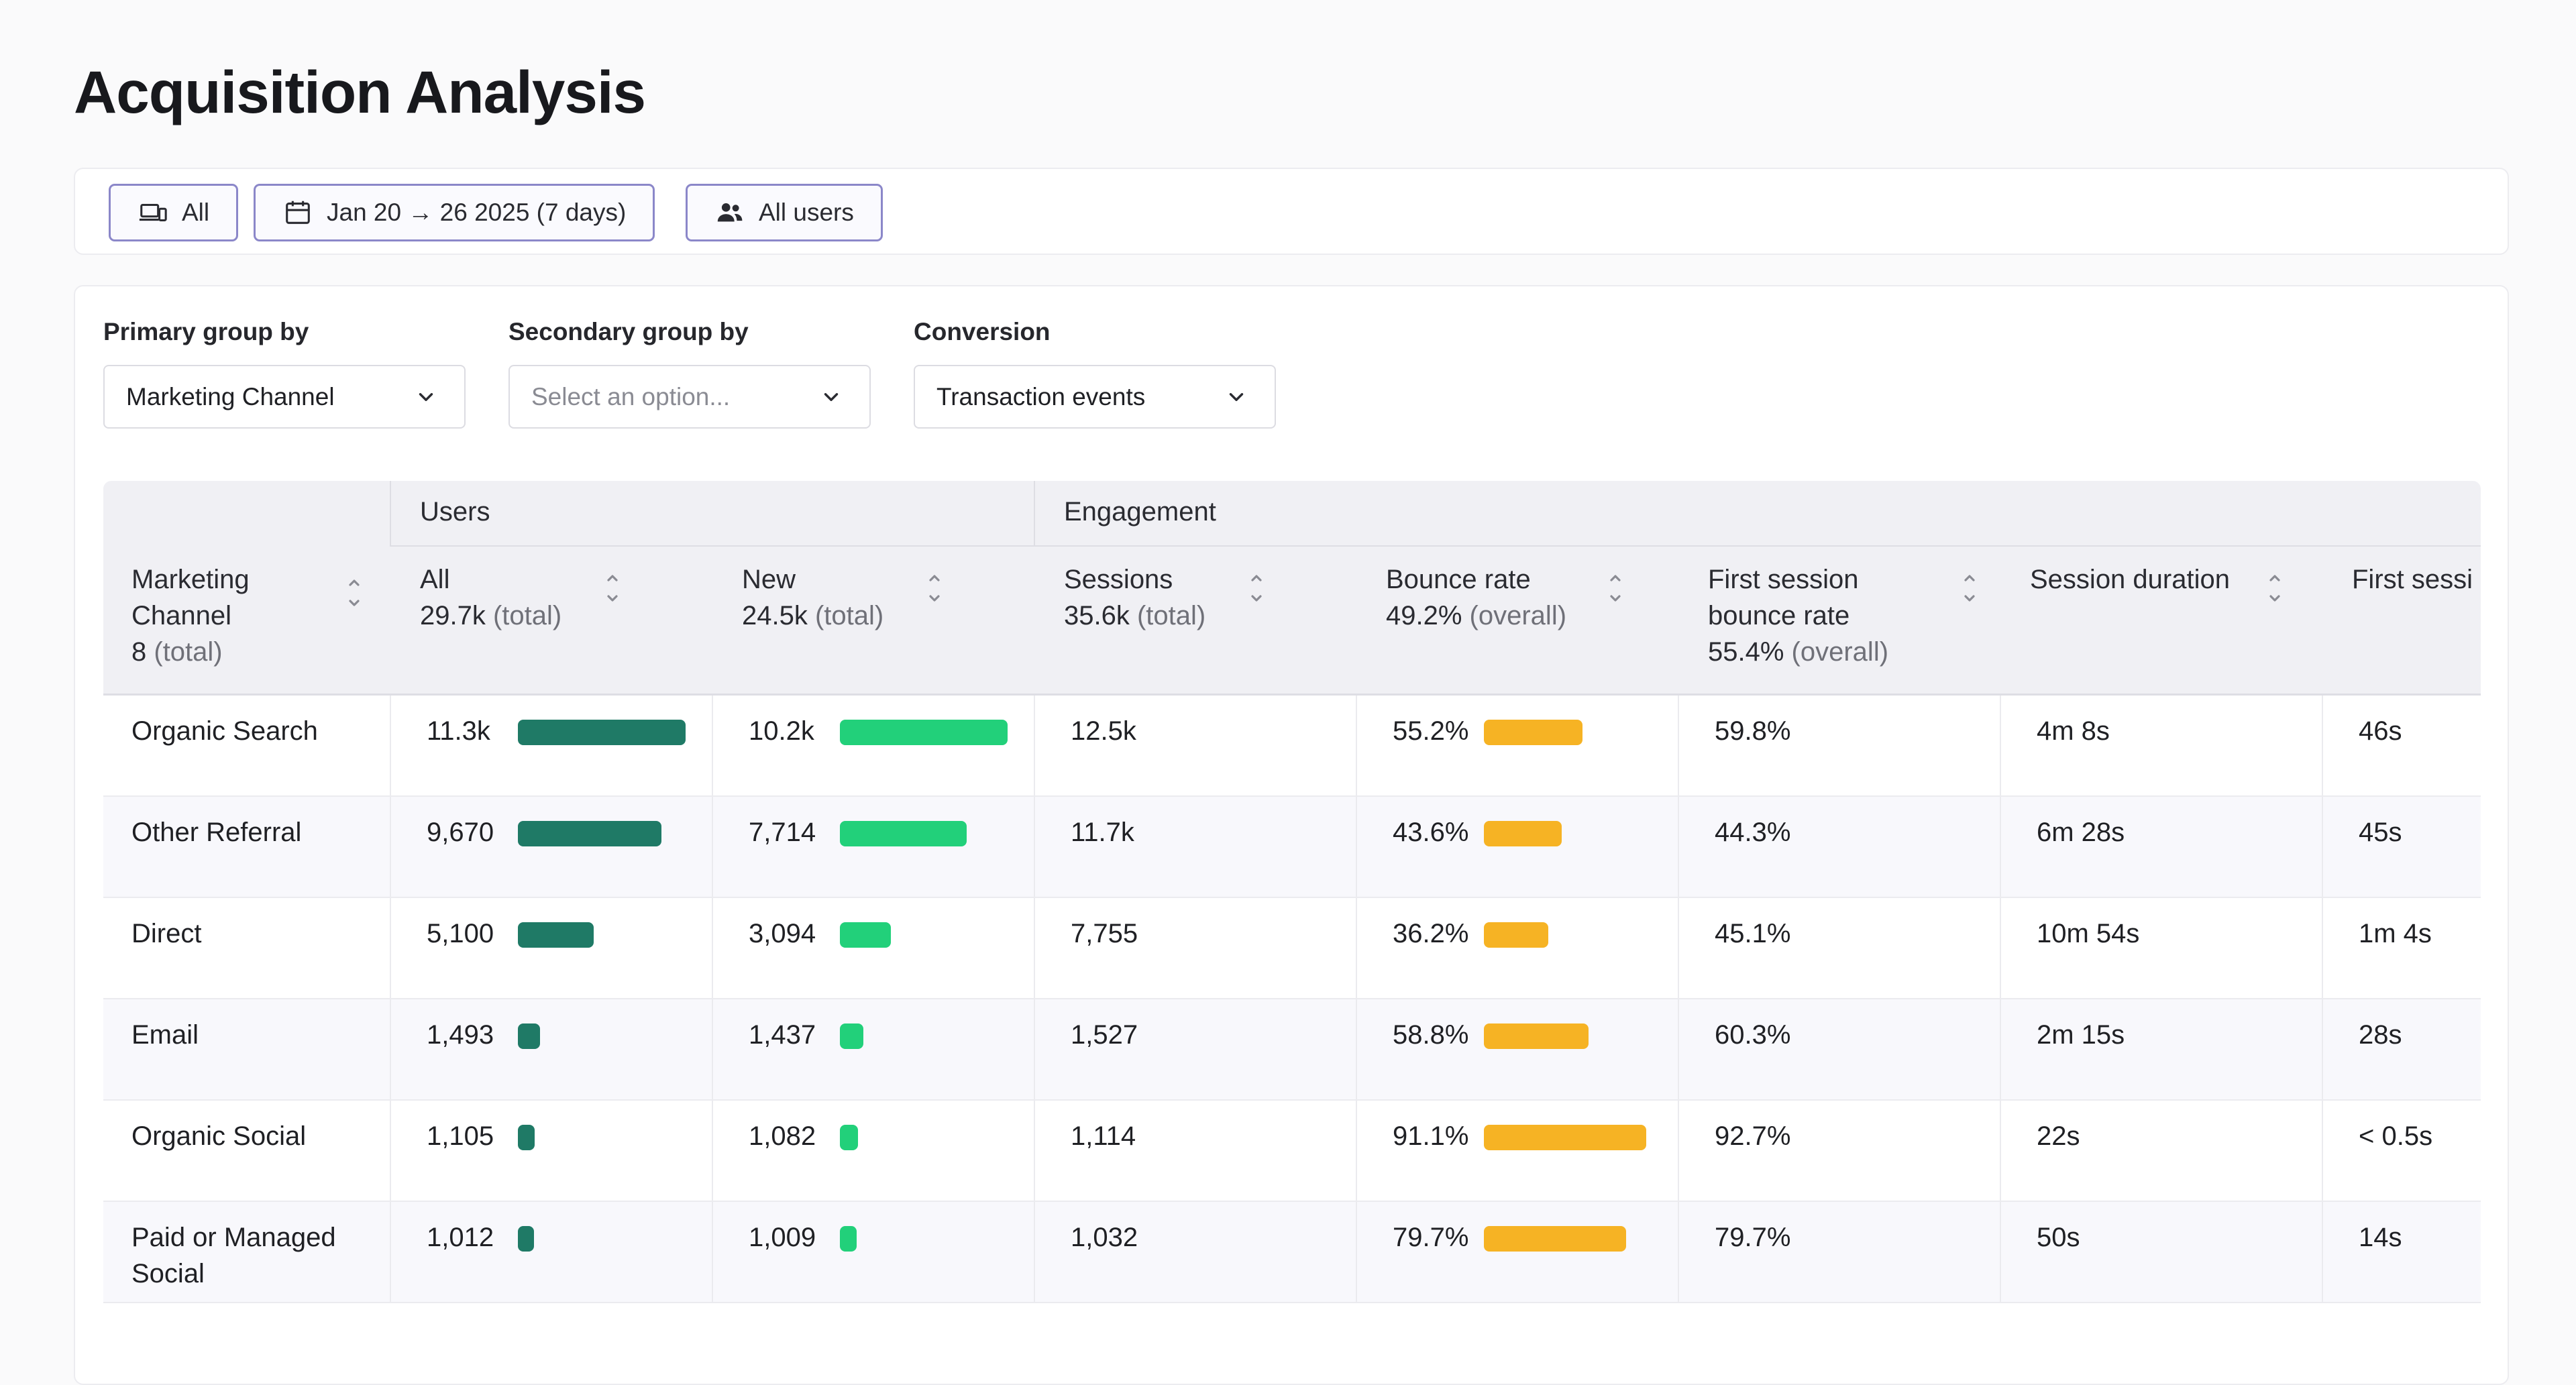  Describe the element at coordinates (1292, 1050) in the screenshot. I see `table-row: Email 1,493 1,437 1,527 58.8% 60.3% 2m 15s 28s` at that location.